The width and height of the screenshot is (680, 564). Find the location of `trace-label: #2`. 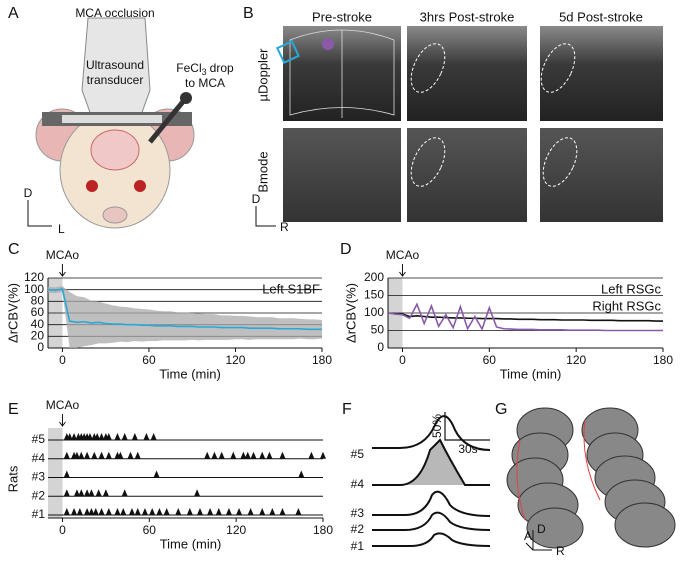

trace-label: #2 is located at coordinates (358, 529).